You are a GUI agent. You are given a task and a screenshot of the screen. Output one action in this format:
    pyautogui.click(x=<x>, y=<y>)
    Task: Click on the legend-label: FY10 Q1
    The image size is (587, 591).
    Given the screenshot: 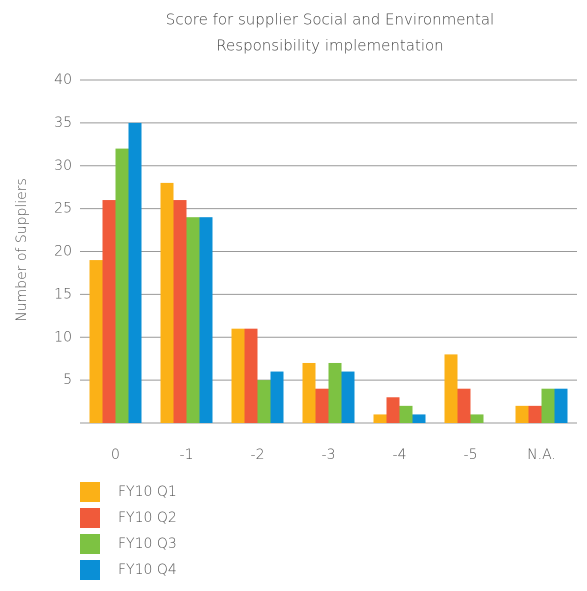 What is the action you would take?
    pyautogui.click(x=147, y=492)
    